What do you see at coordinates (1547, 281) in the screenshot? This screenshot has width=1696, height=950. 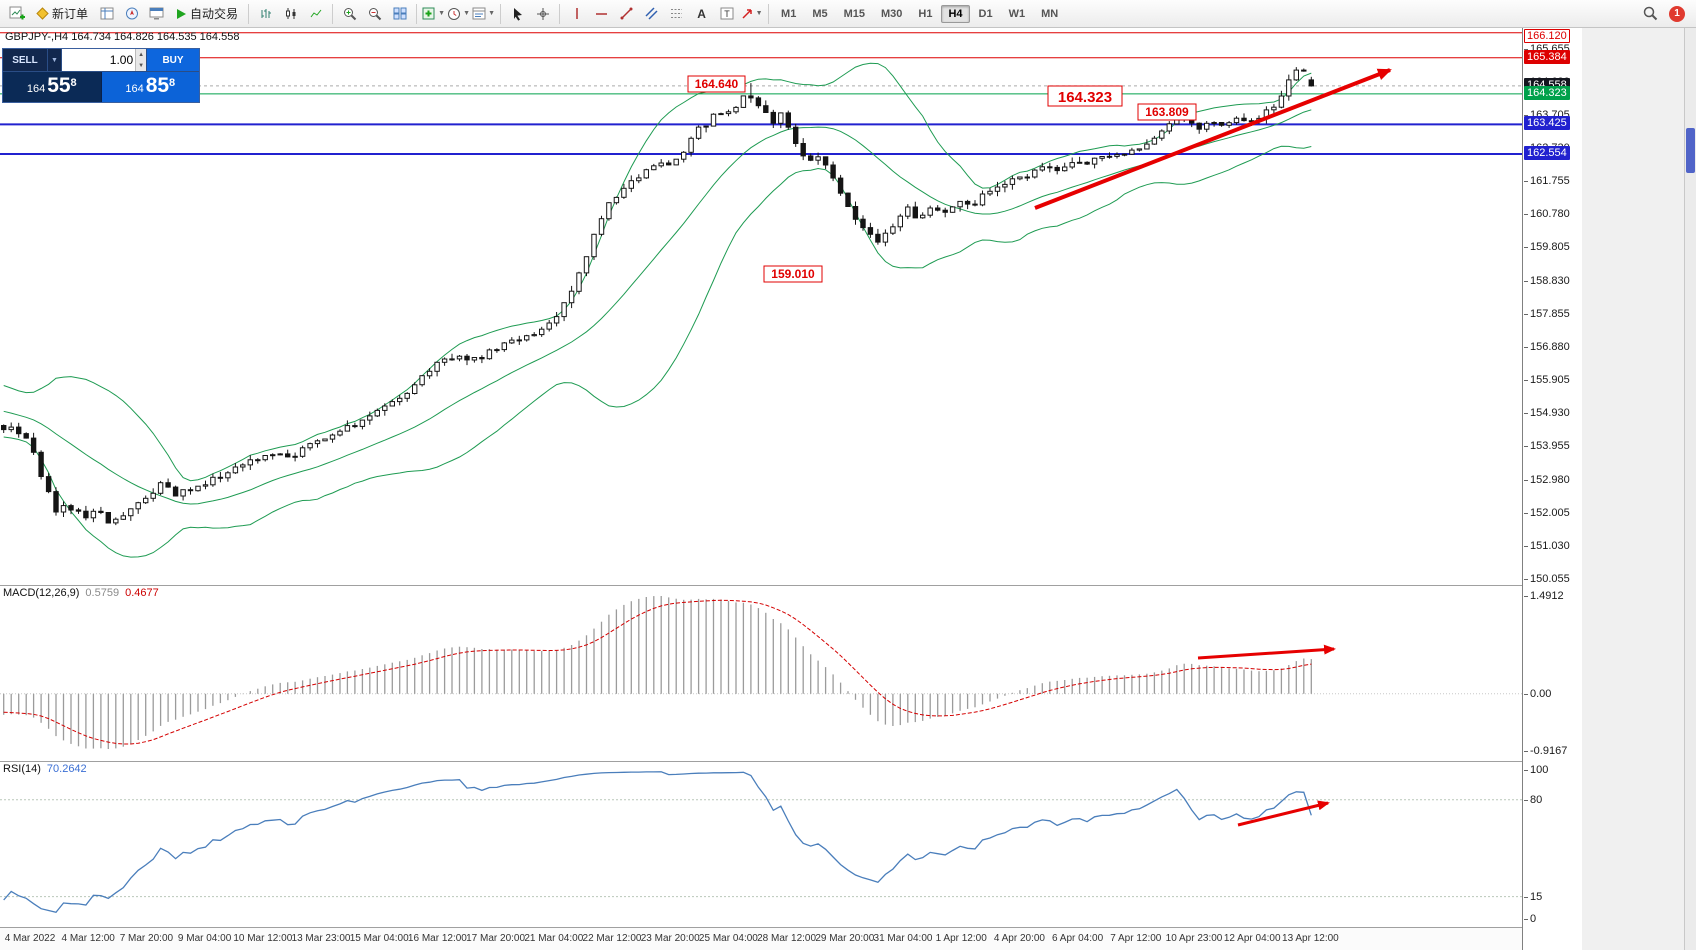 I see `price-axis-label: 158.830` at bounding box center [1547, 281].